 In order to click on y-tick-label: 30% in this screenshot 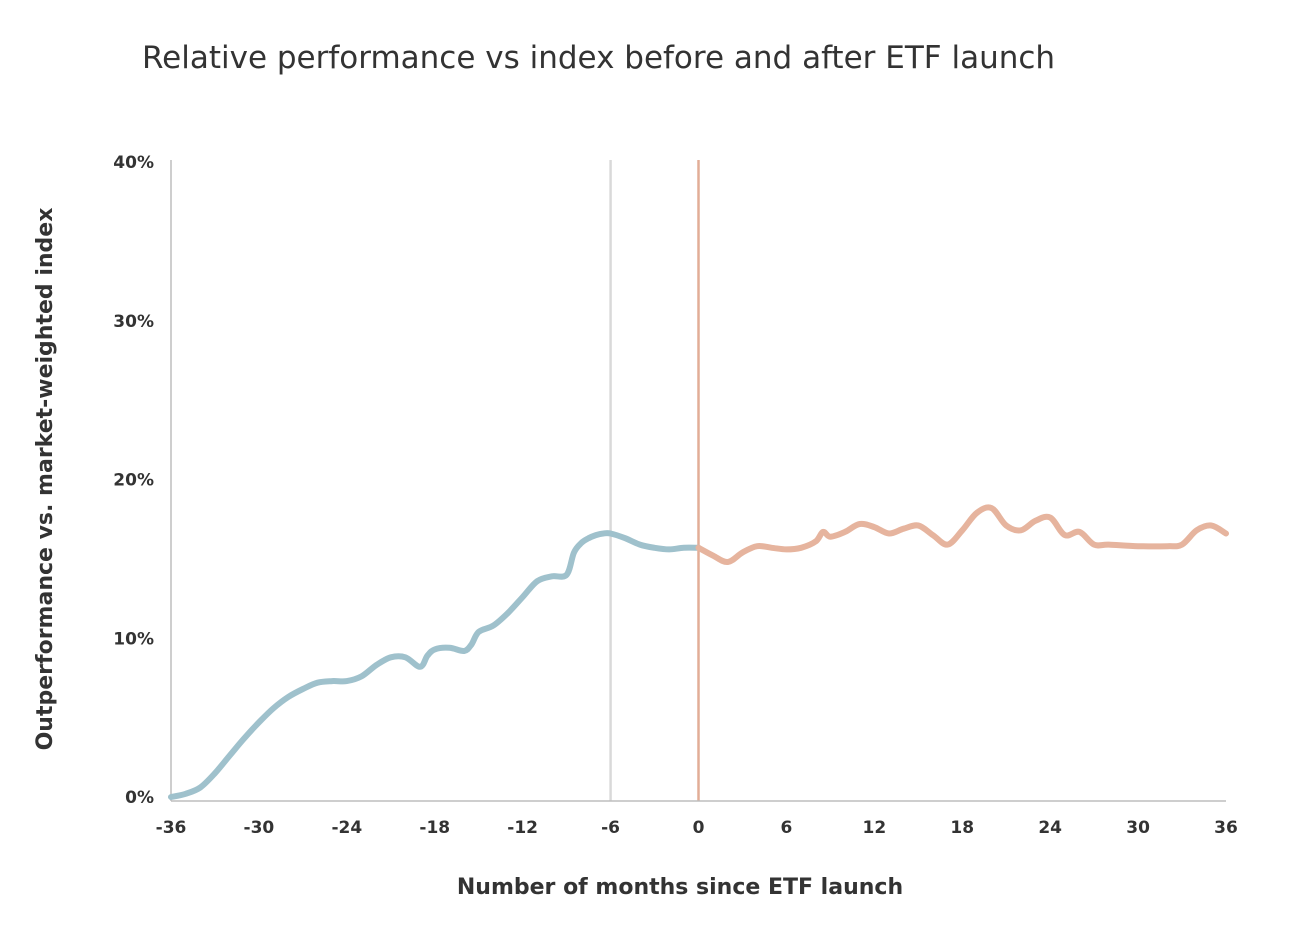, I will do `click(133, 322)`.